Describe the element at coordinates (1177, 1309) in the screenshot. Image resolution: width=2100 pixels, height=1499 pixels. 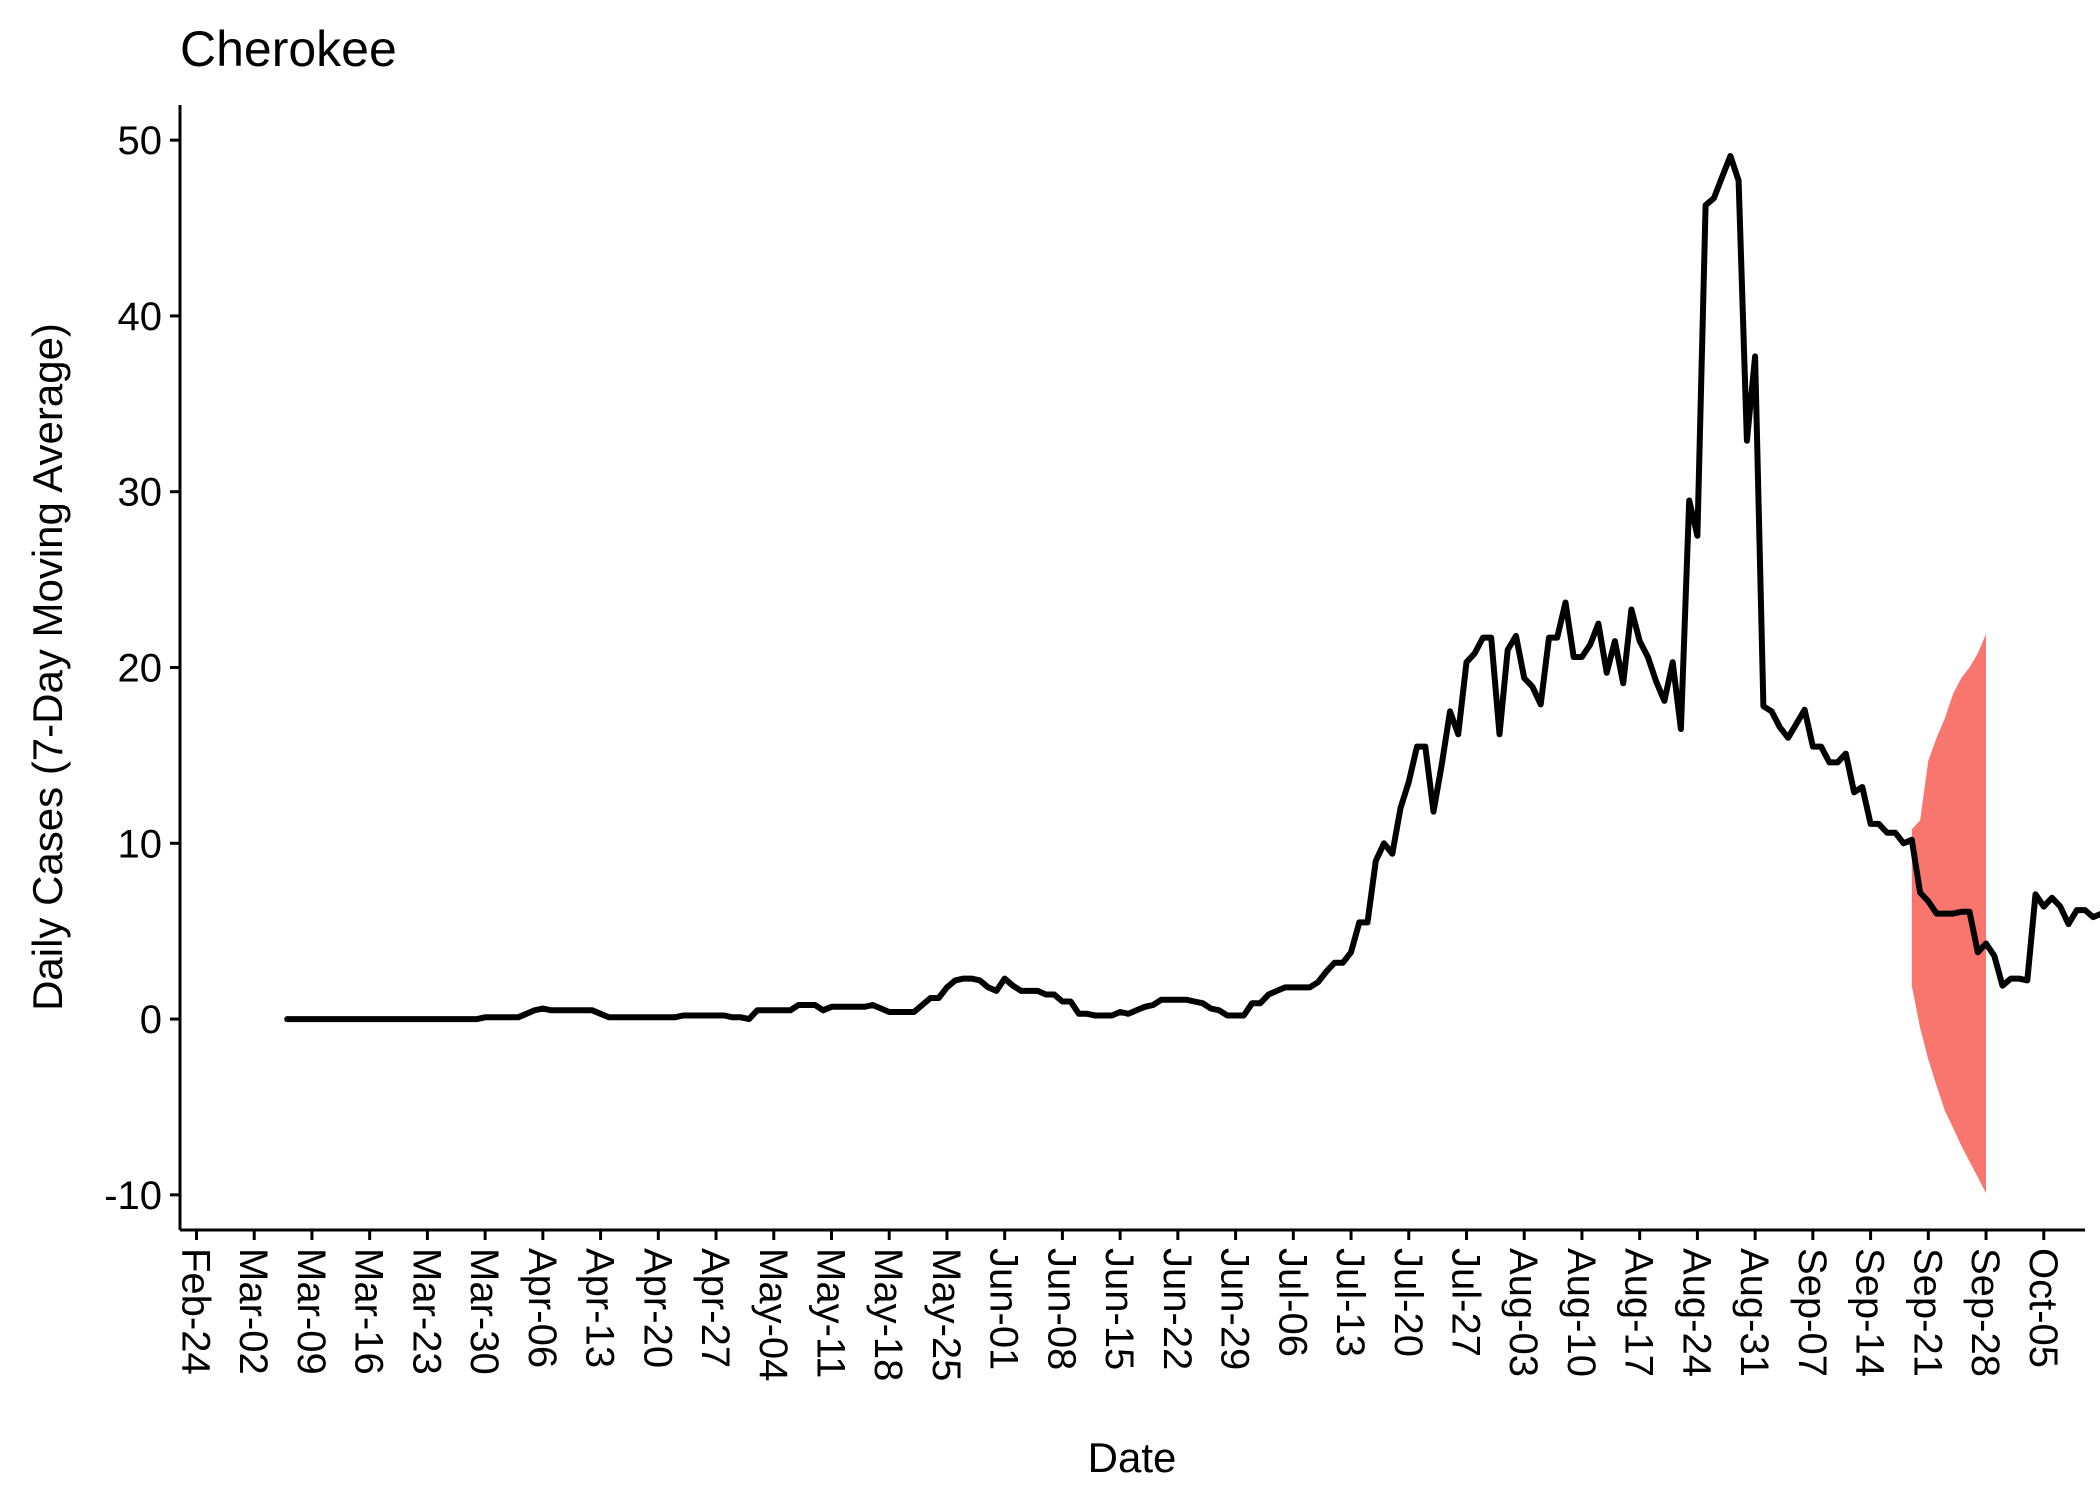
I see `x-tick-label: Jun-22` at that location.